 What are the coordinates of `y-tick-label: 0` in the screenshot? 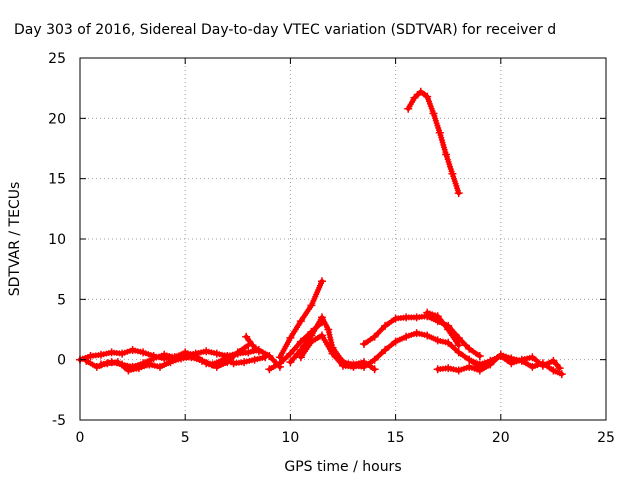 It's located at (61, 361).